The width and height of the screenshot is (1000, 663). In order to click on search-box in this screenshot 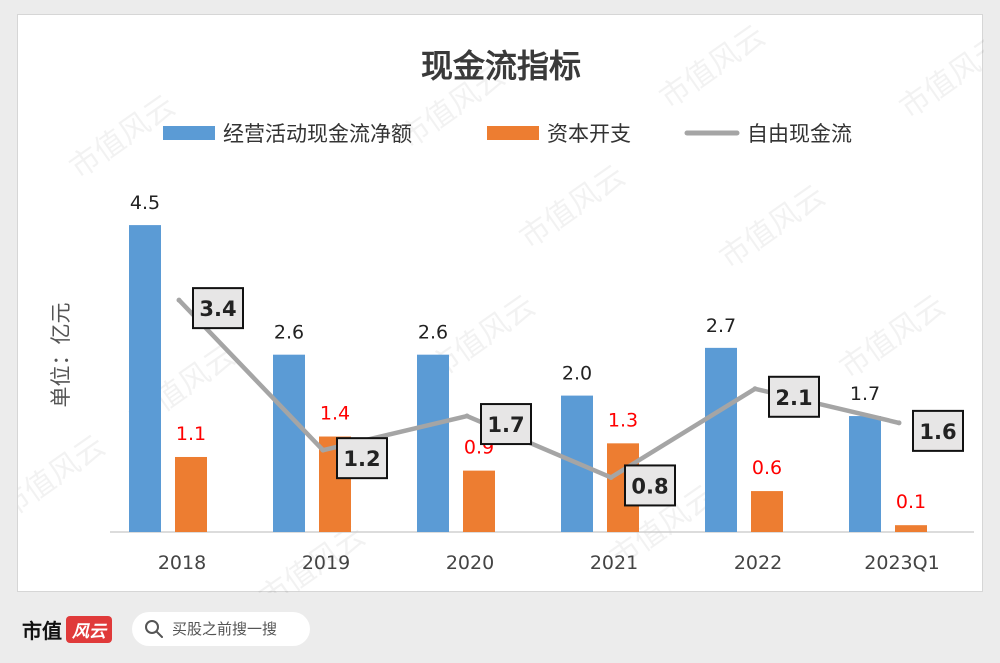, I will do `click(221, 629)`.